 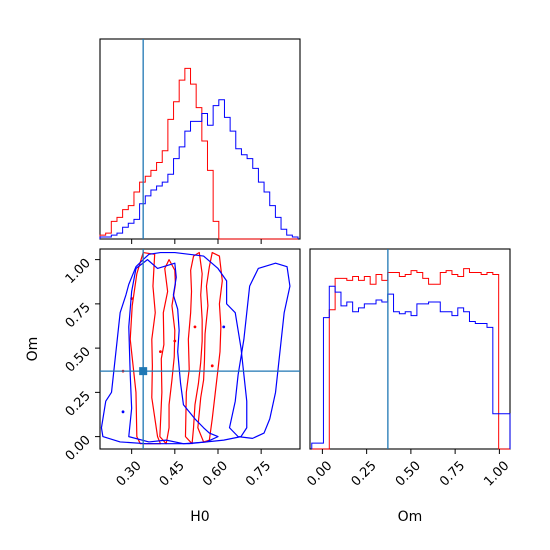 I want to click on x-axis-label-om: Om, so click(x=410, y=517).